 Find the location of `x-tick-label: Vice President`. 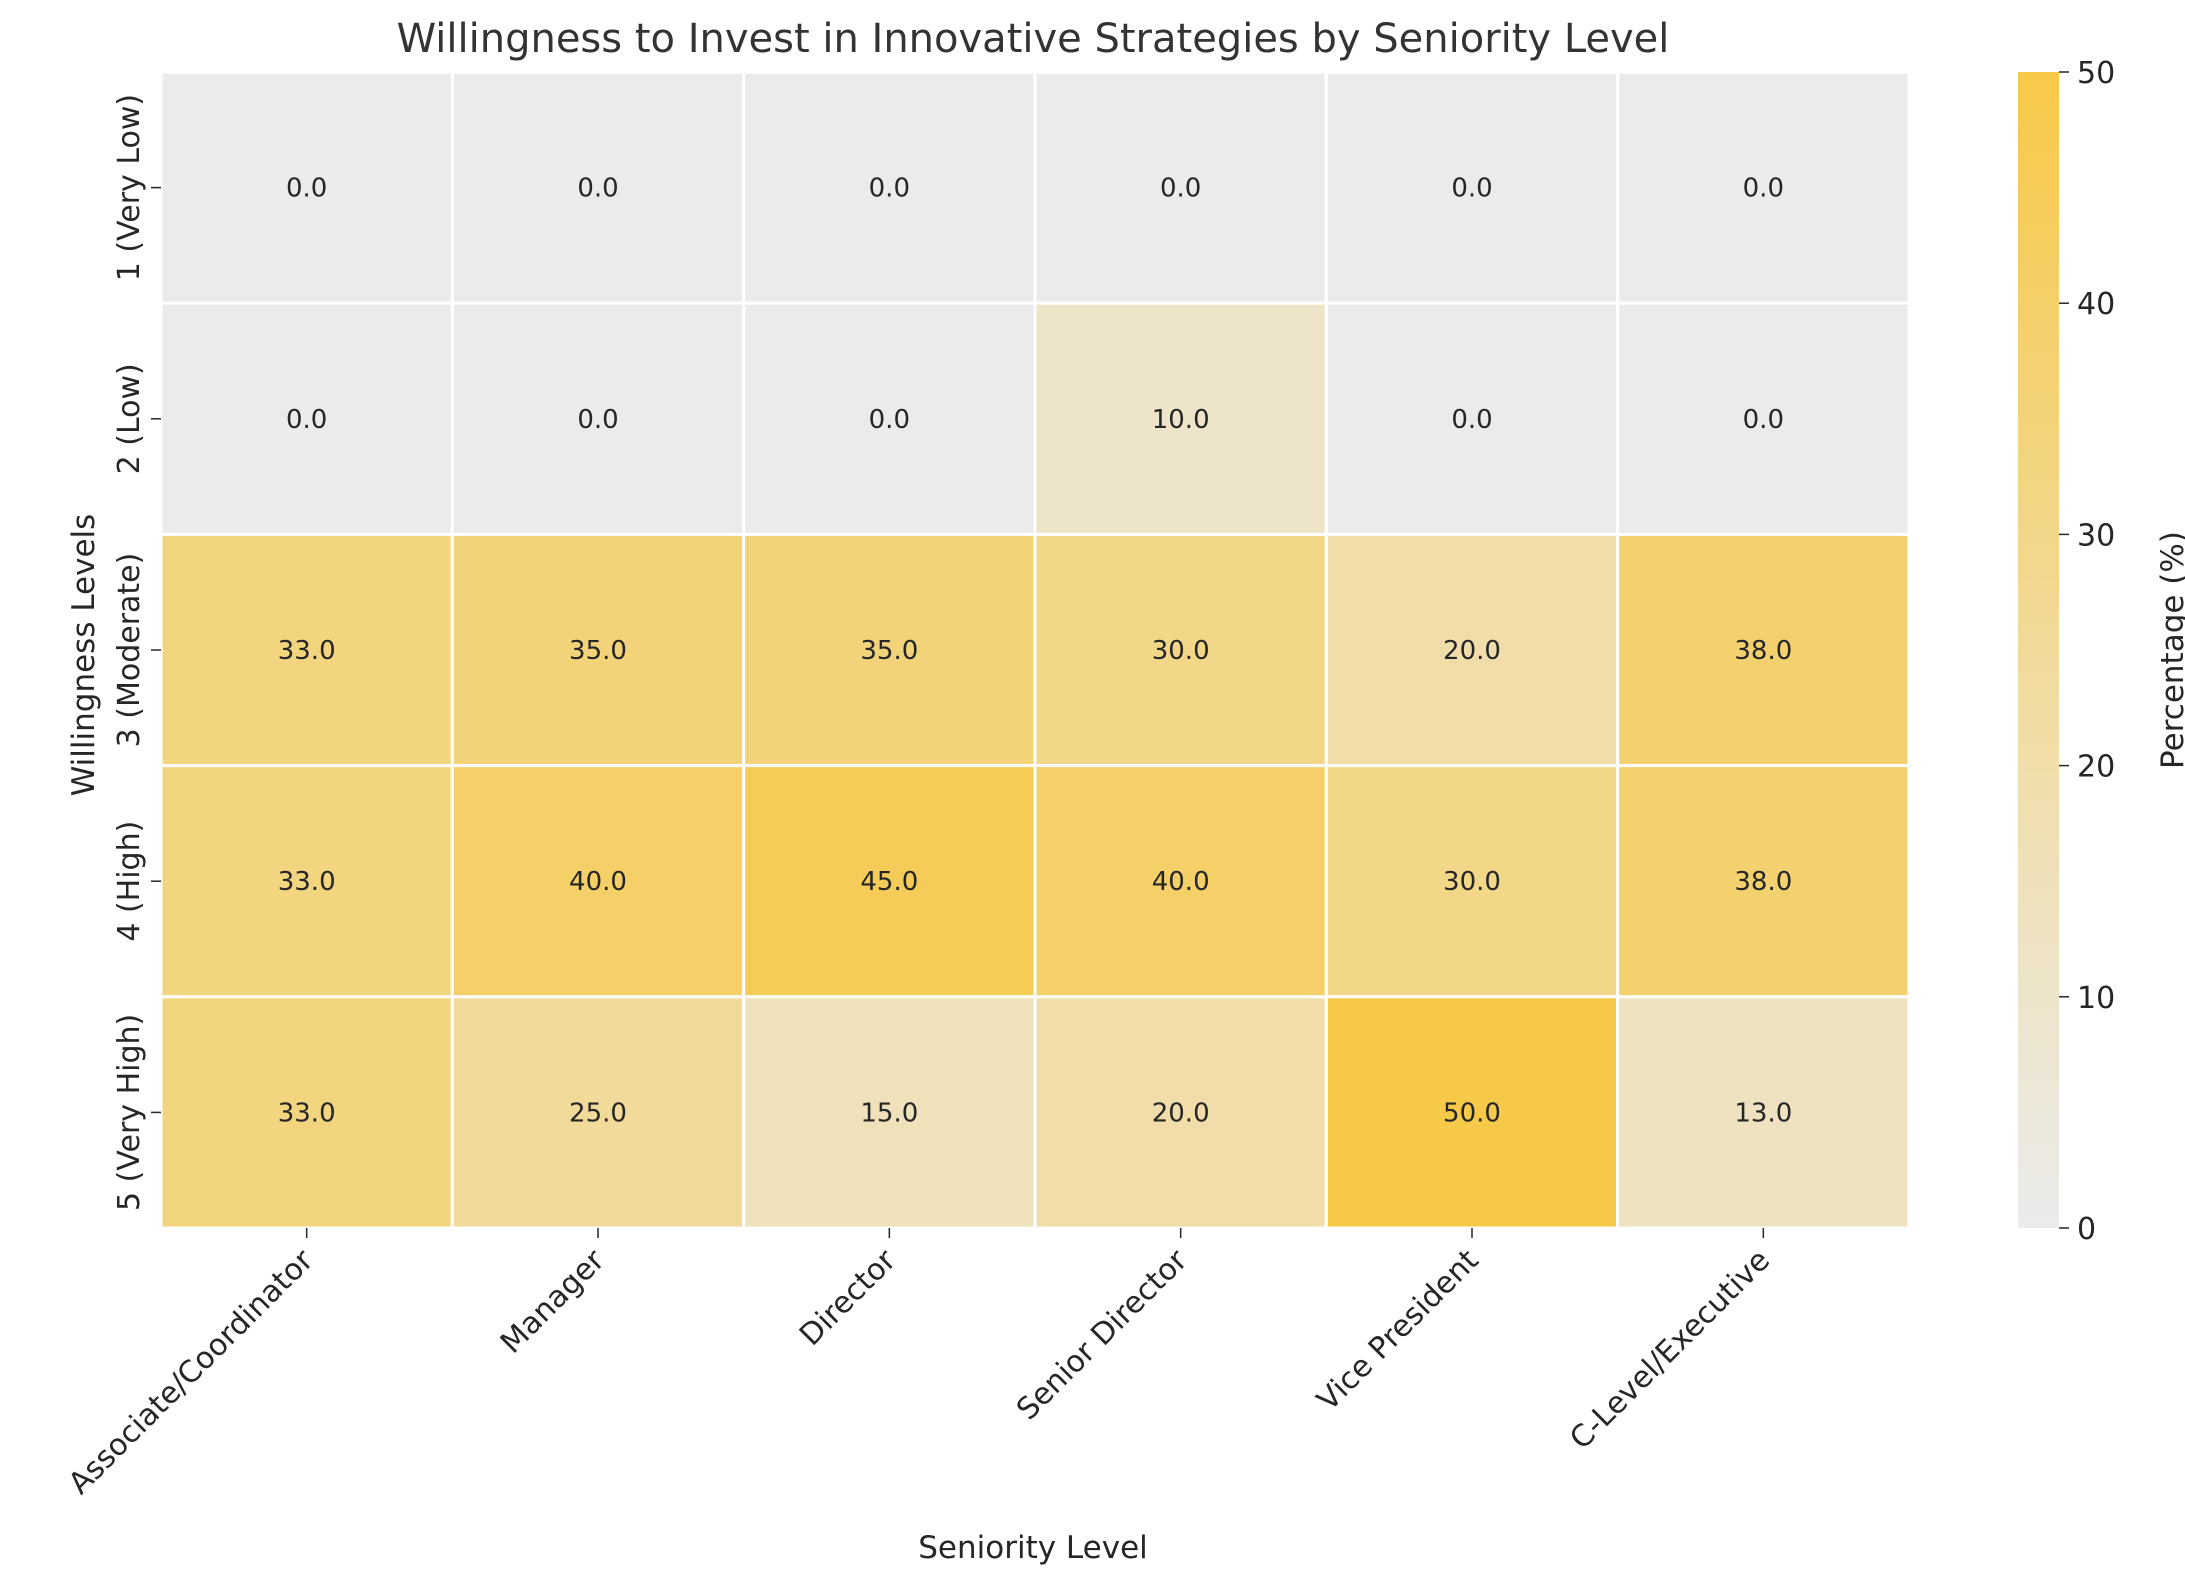

x-tick-label: Vice President is located at coordinates (1398, 1330).